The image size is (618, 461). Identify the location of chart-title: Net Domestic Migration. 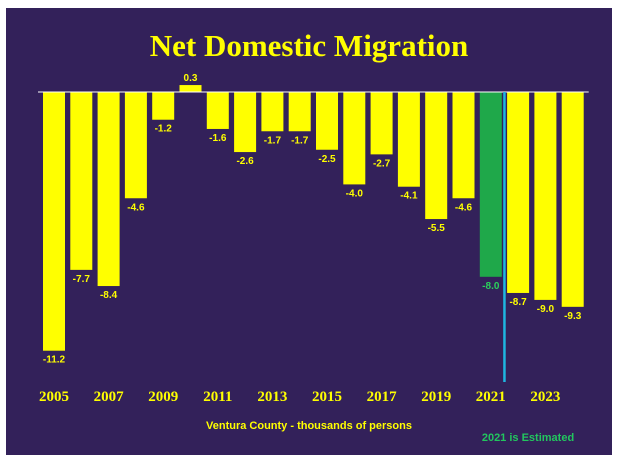
(309, 45).